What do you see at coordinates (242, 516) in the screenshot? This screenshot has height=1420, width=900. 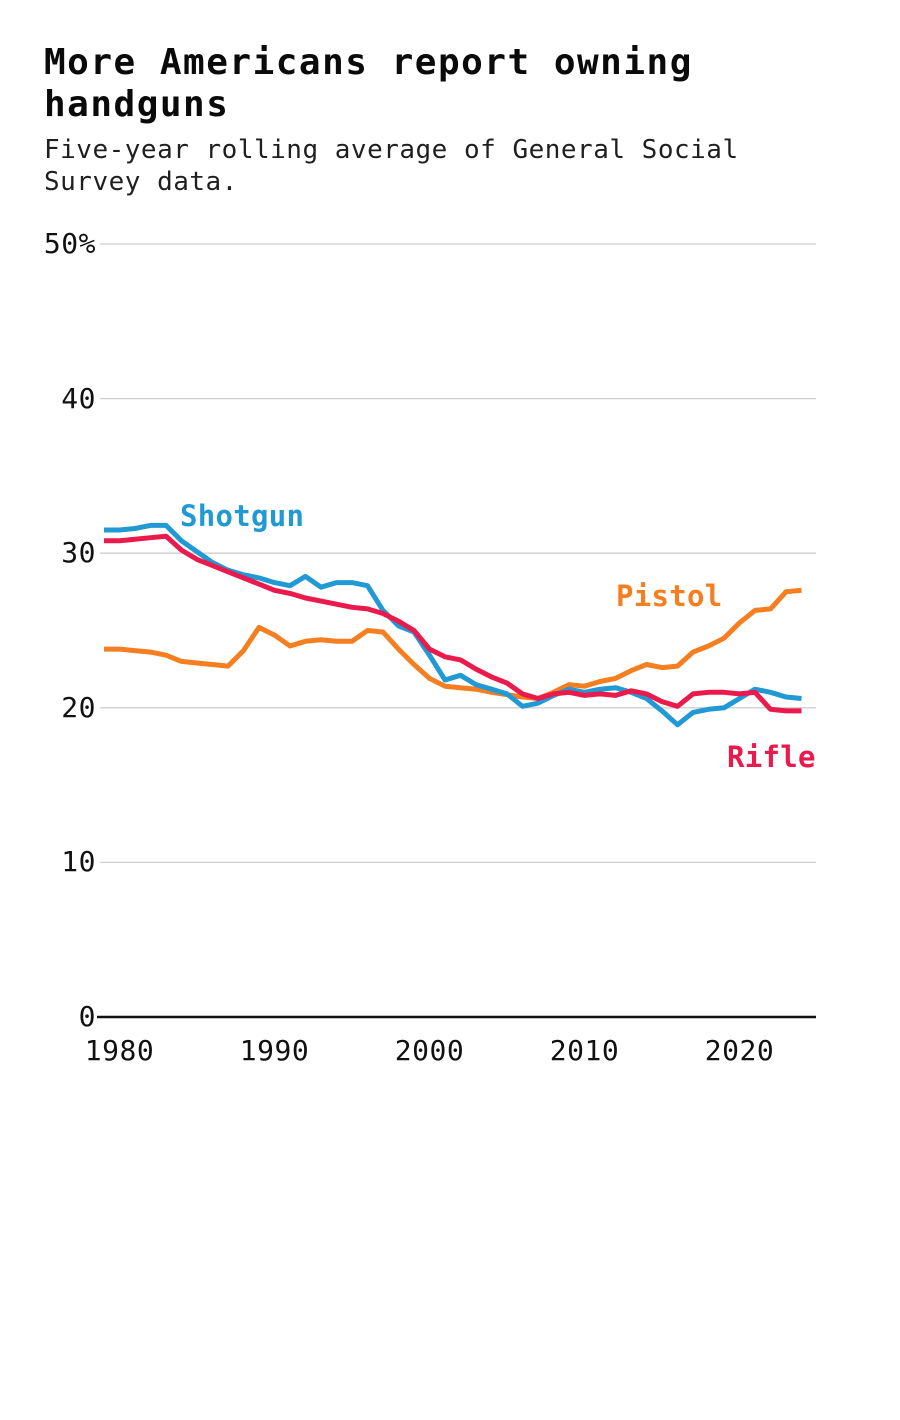 I see `series-label-shotgun: Shotgun` at bounding box center [242, 516].